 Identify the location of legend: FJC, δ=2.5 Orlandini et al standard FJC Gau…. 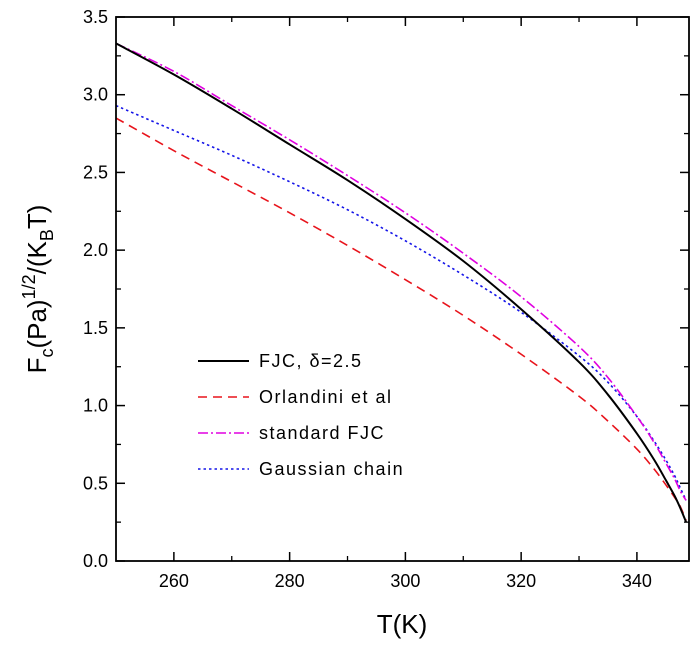
(301, 415).